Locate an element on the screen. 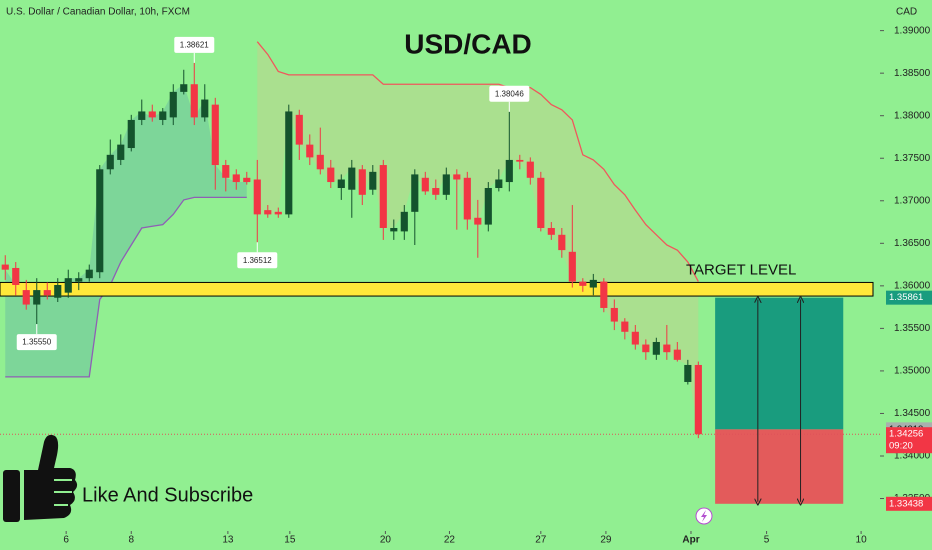  price-label: 1.35861 is located at coordinates (906, 297).